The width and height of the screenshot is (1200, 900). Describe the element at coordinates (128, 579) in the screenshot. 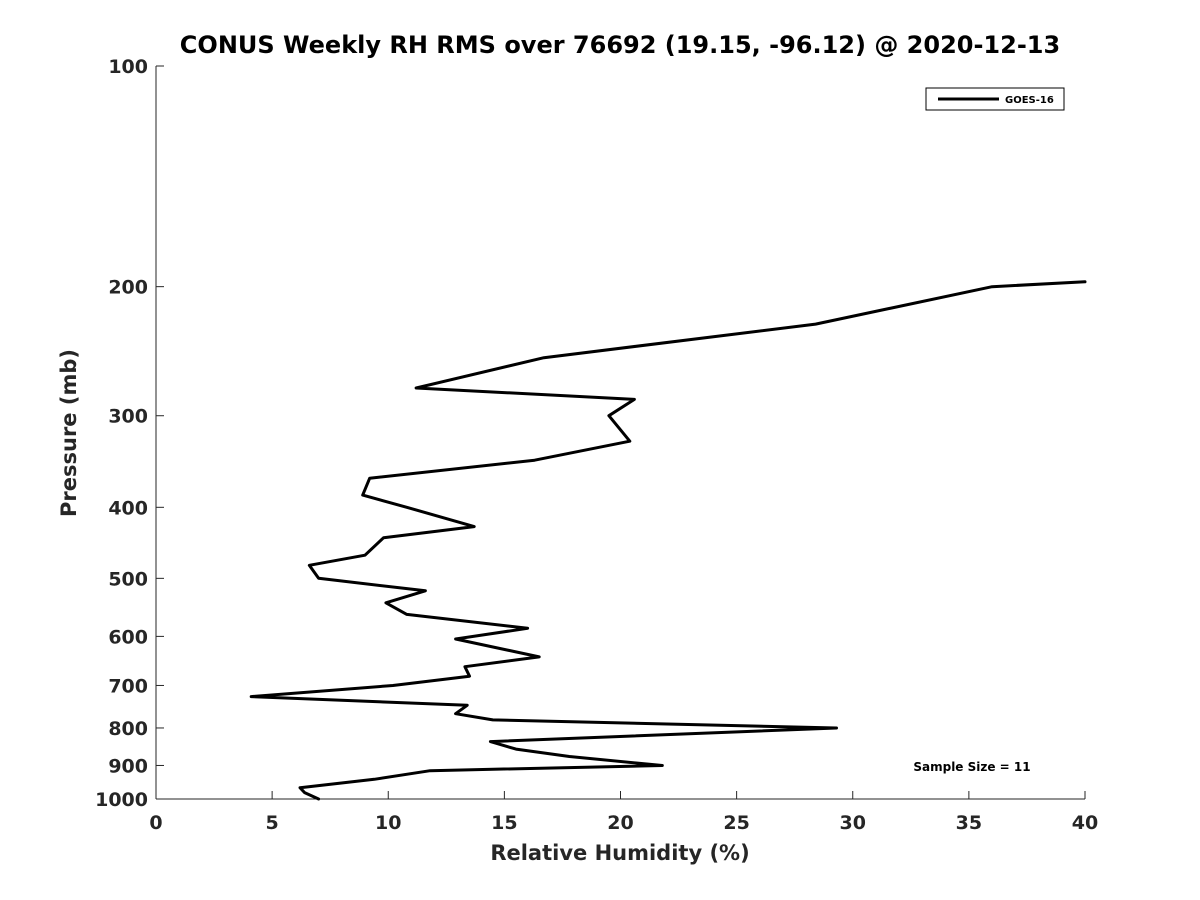

I see `y-tick-label: 500` at that location.